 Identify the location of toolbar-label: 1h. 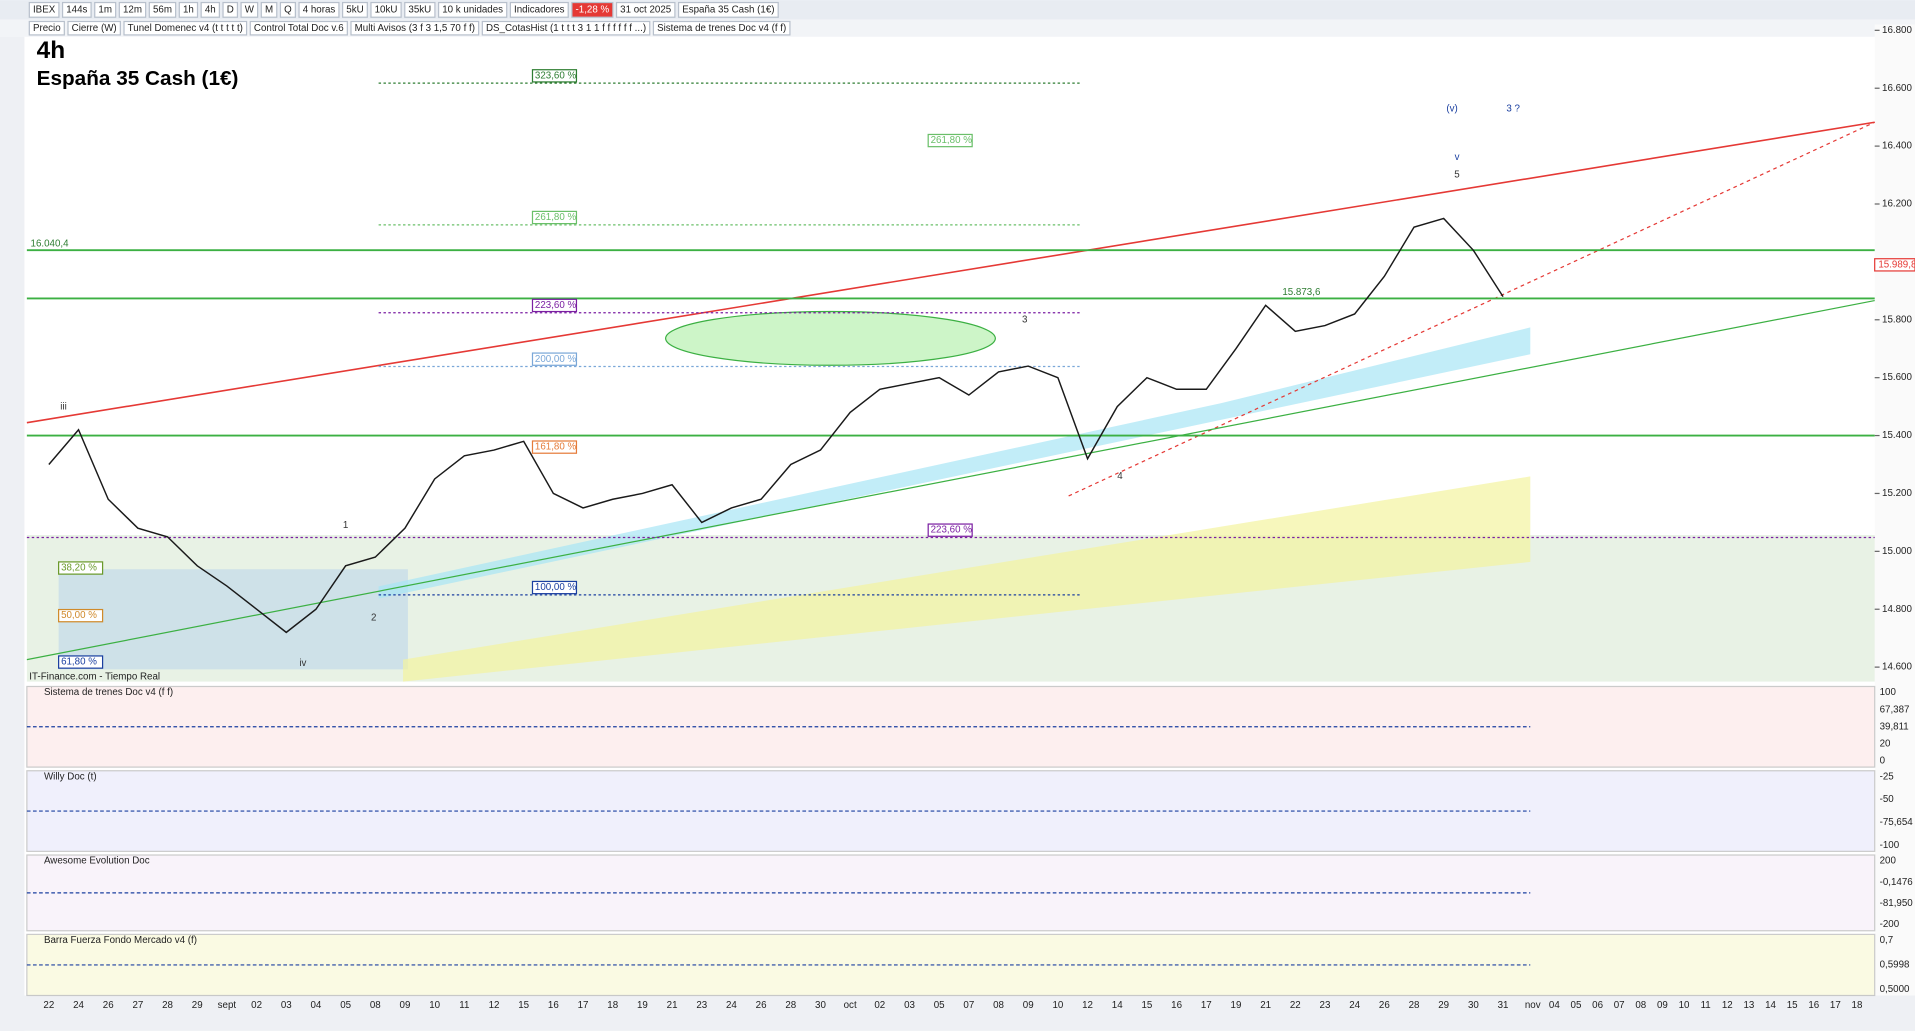
(188, 9).